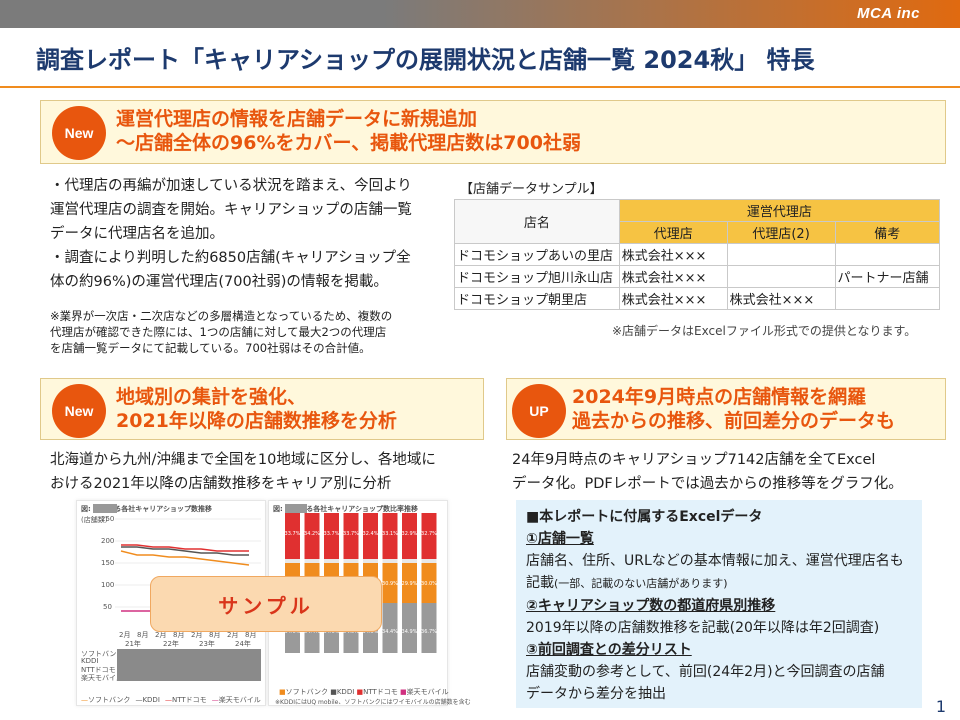  What do you see at coordinates (779, 210) in the screenshot?
I see `table-header-agent-group: 運営代理店` at bounding box center [779, 210].